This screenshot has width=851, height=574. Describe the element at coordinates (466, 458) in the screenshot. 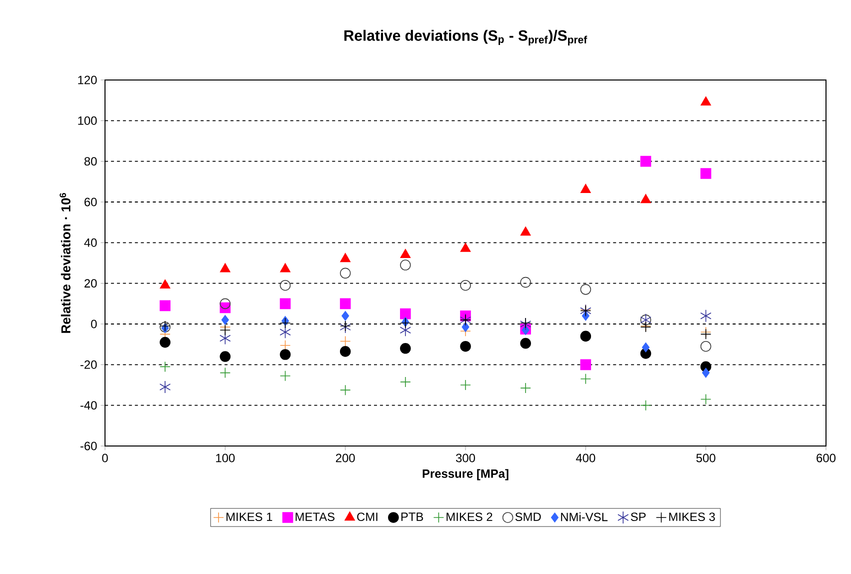

I see `x-tick-label: 300` at that location.